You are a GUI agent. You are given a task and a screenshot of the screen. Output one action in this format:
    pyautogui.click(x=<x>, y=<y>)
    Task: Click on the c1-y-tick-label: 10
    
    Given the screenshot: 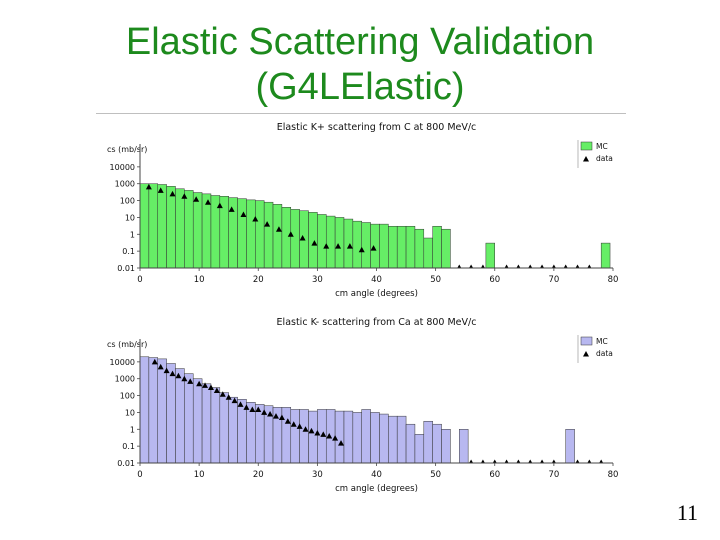 What is the action you would take?
    pyautogui.click(x=130, y=412)
    